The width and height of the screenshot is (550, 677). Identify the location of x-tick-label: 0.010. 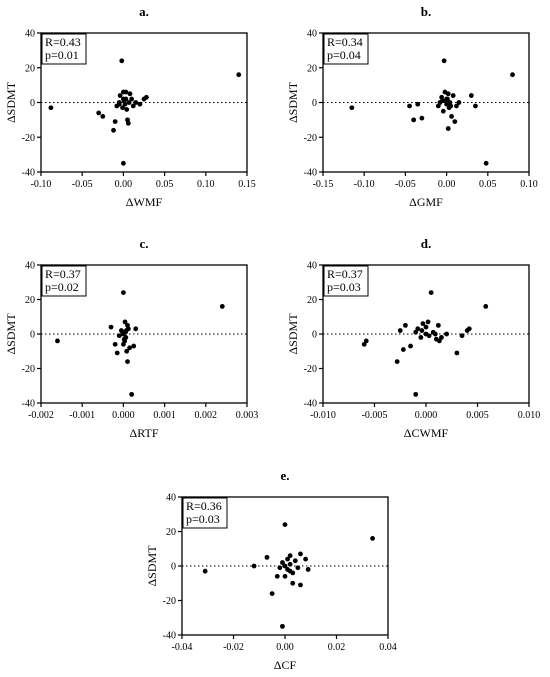
(529, 415).